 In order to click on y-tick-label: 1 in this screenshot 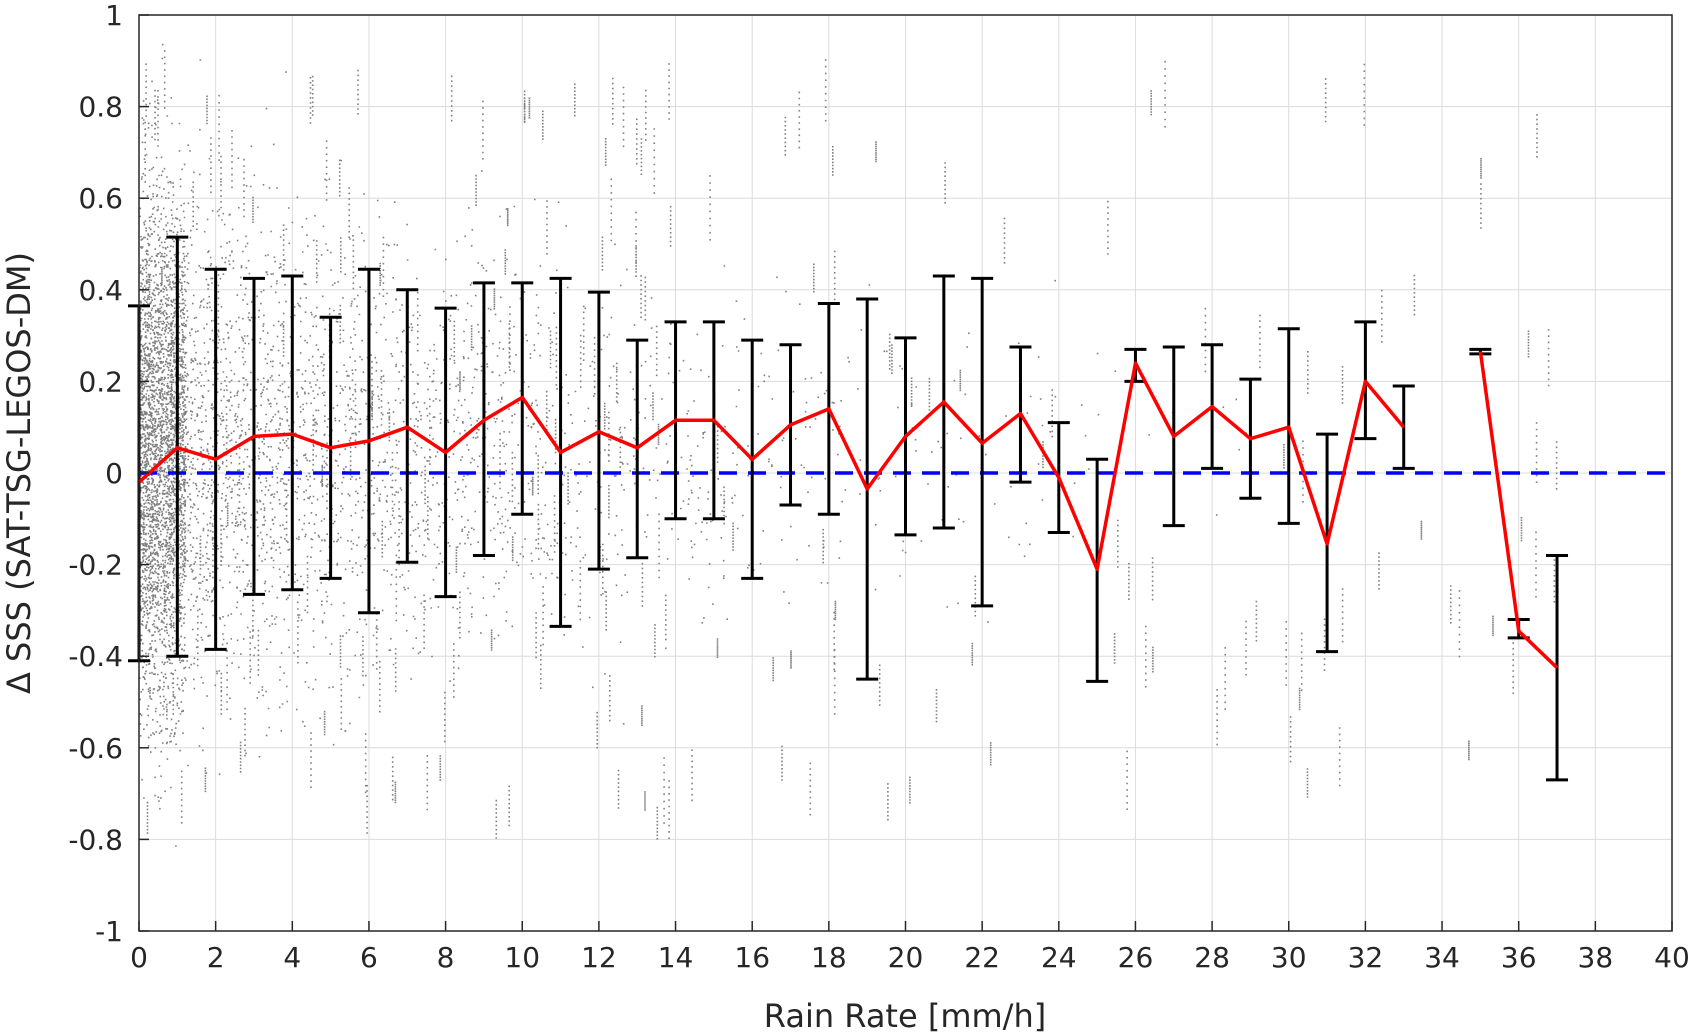, I will do `click(114, 16)`.